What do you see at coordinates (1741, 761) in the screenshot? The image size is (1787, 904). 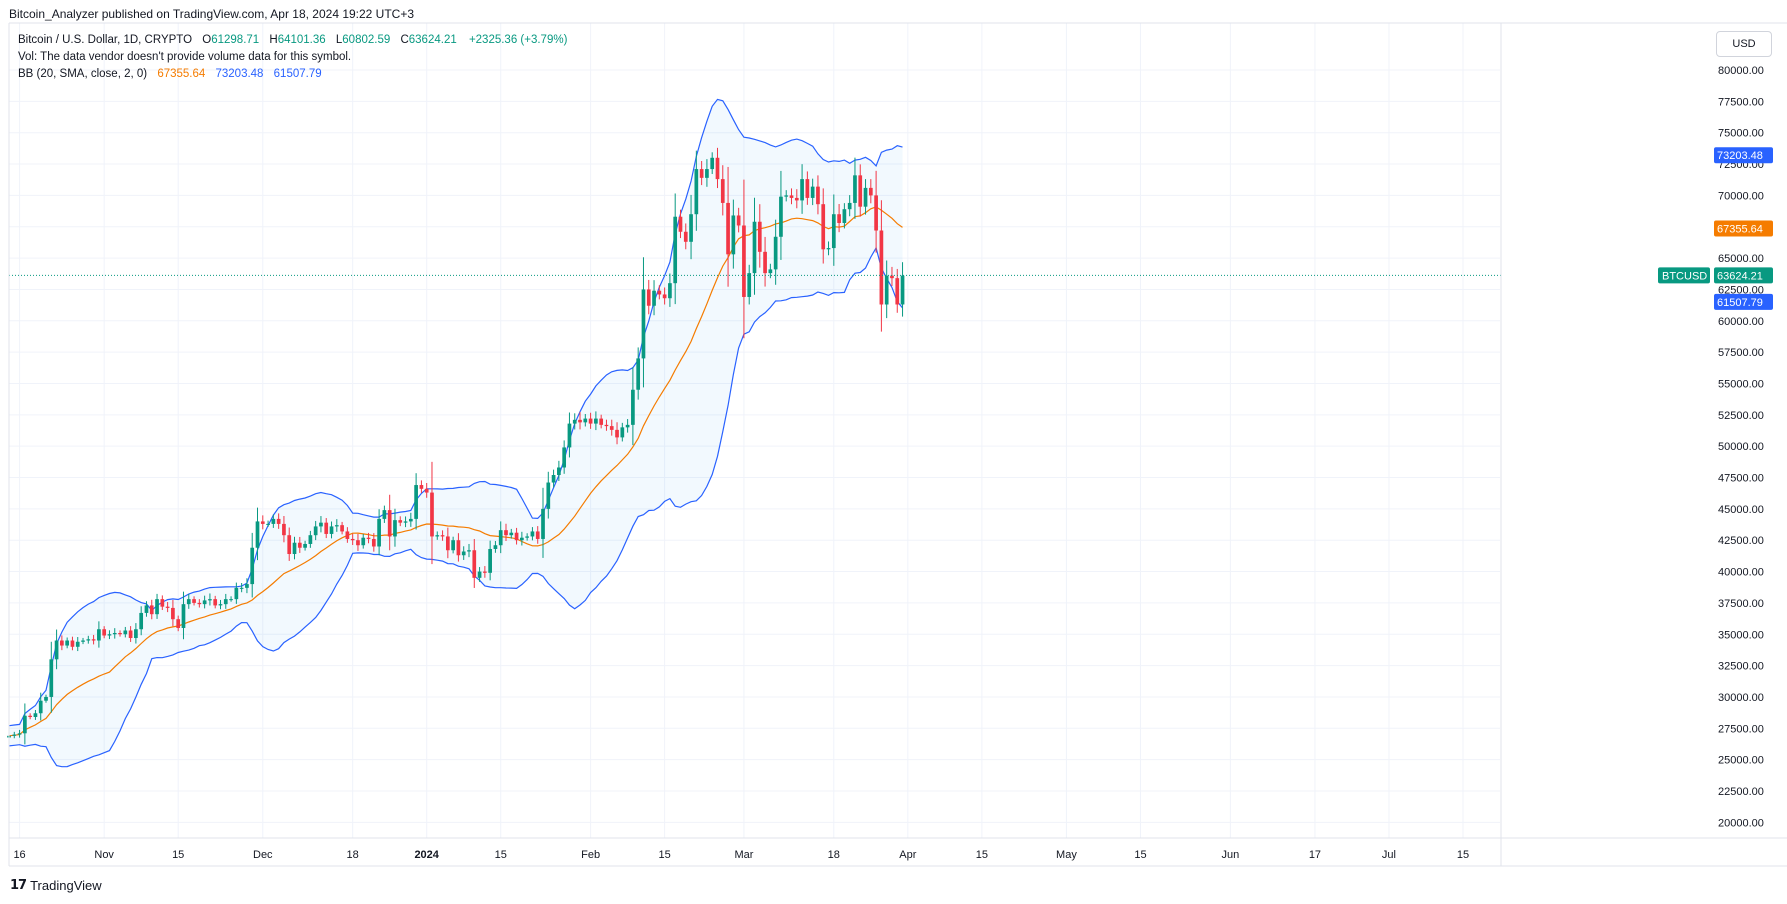 I see `price-tick-label: 25000.00` at bounding box center [1741, 761].